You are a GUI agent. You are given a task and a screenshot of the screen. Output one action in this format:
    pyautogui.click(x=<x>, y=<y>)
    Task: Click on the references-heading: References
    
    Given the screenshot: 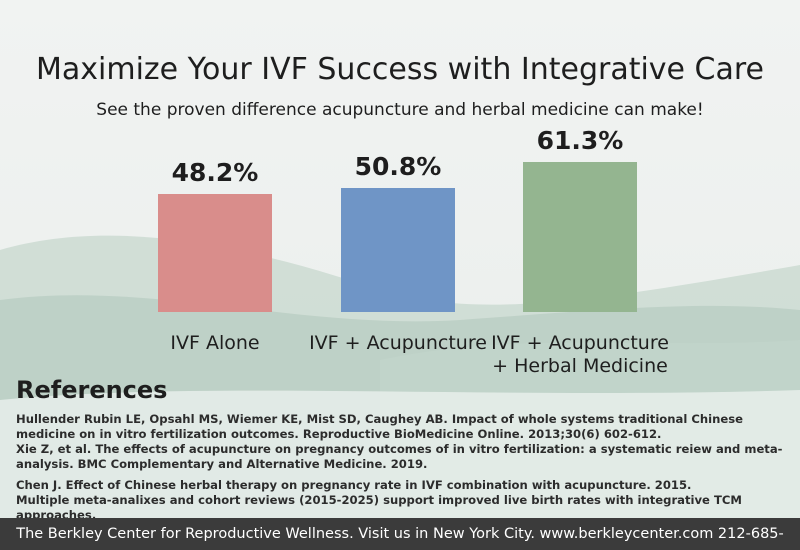 What is the action you would take?
    pyautogui.click(x=92, y=390)
    